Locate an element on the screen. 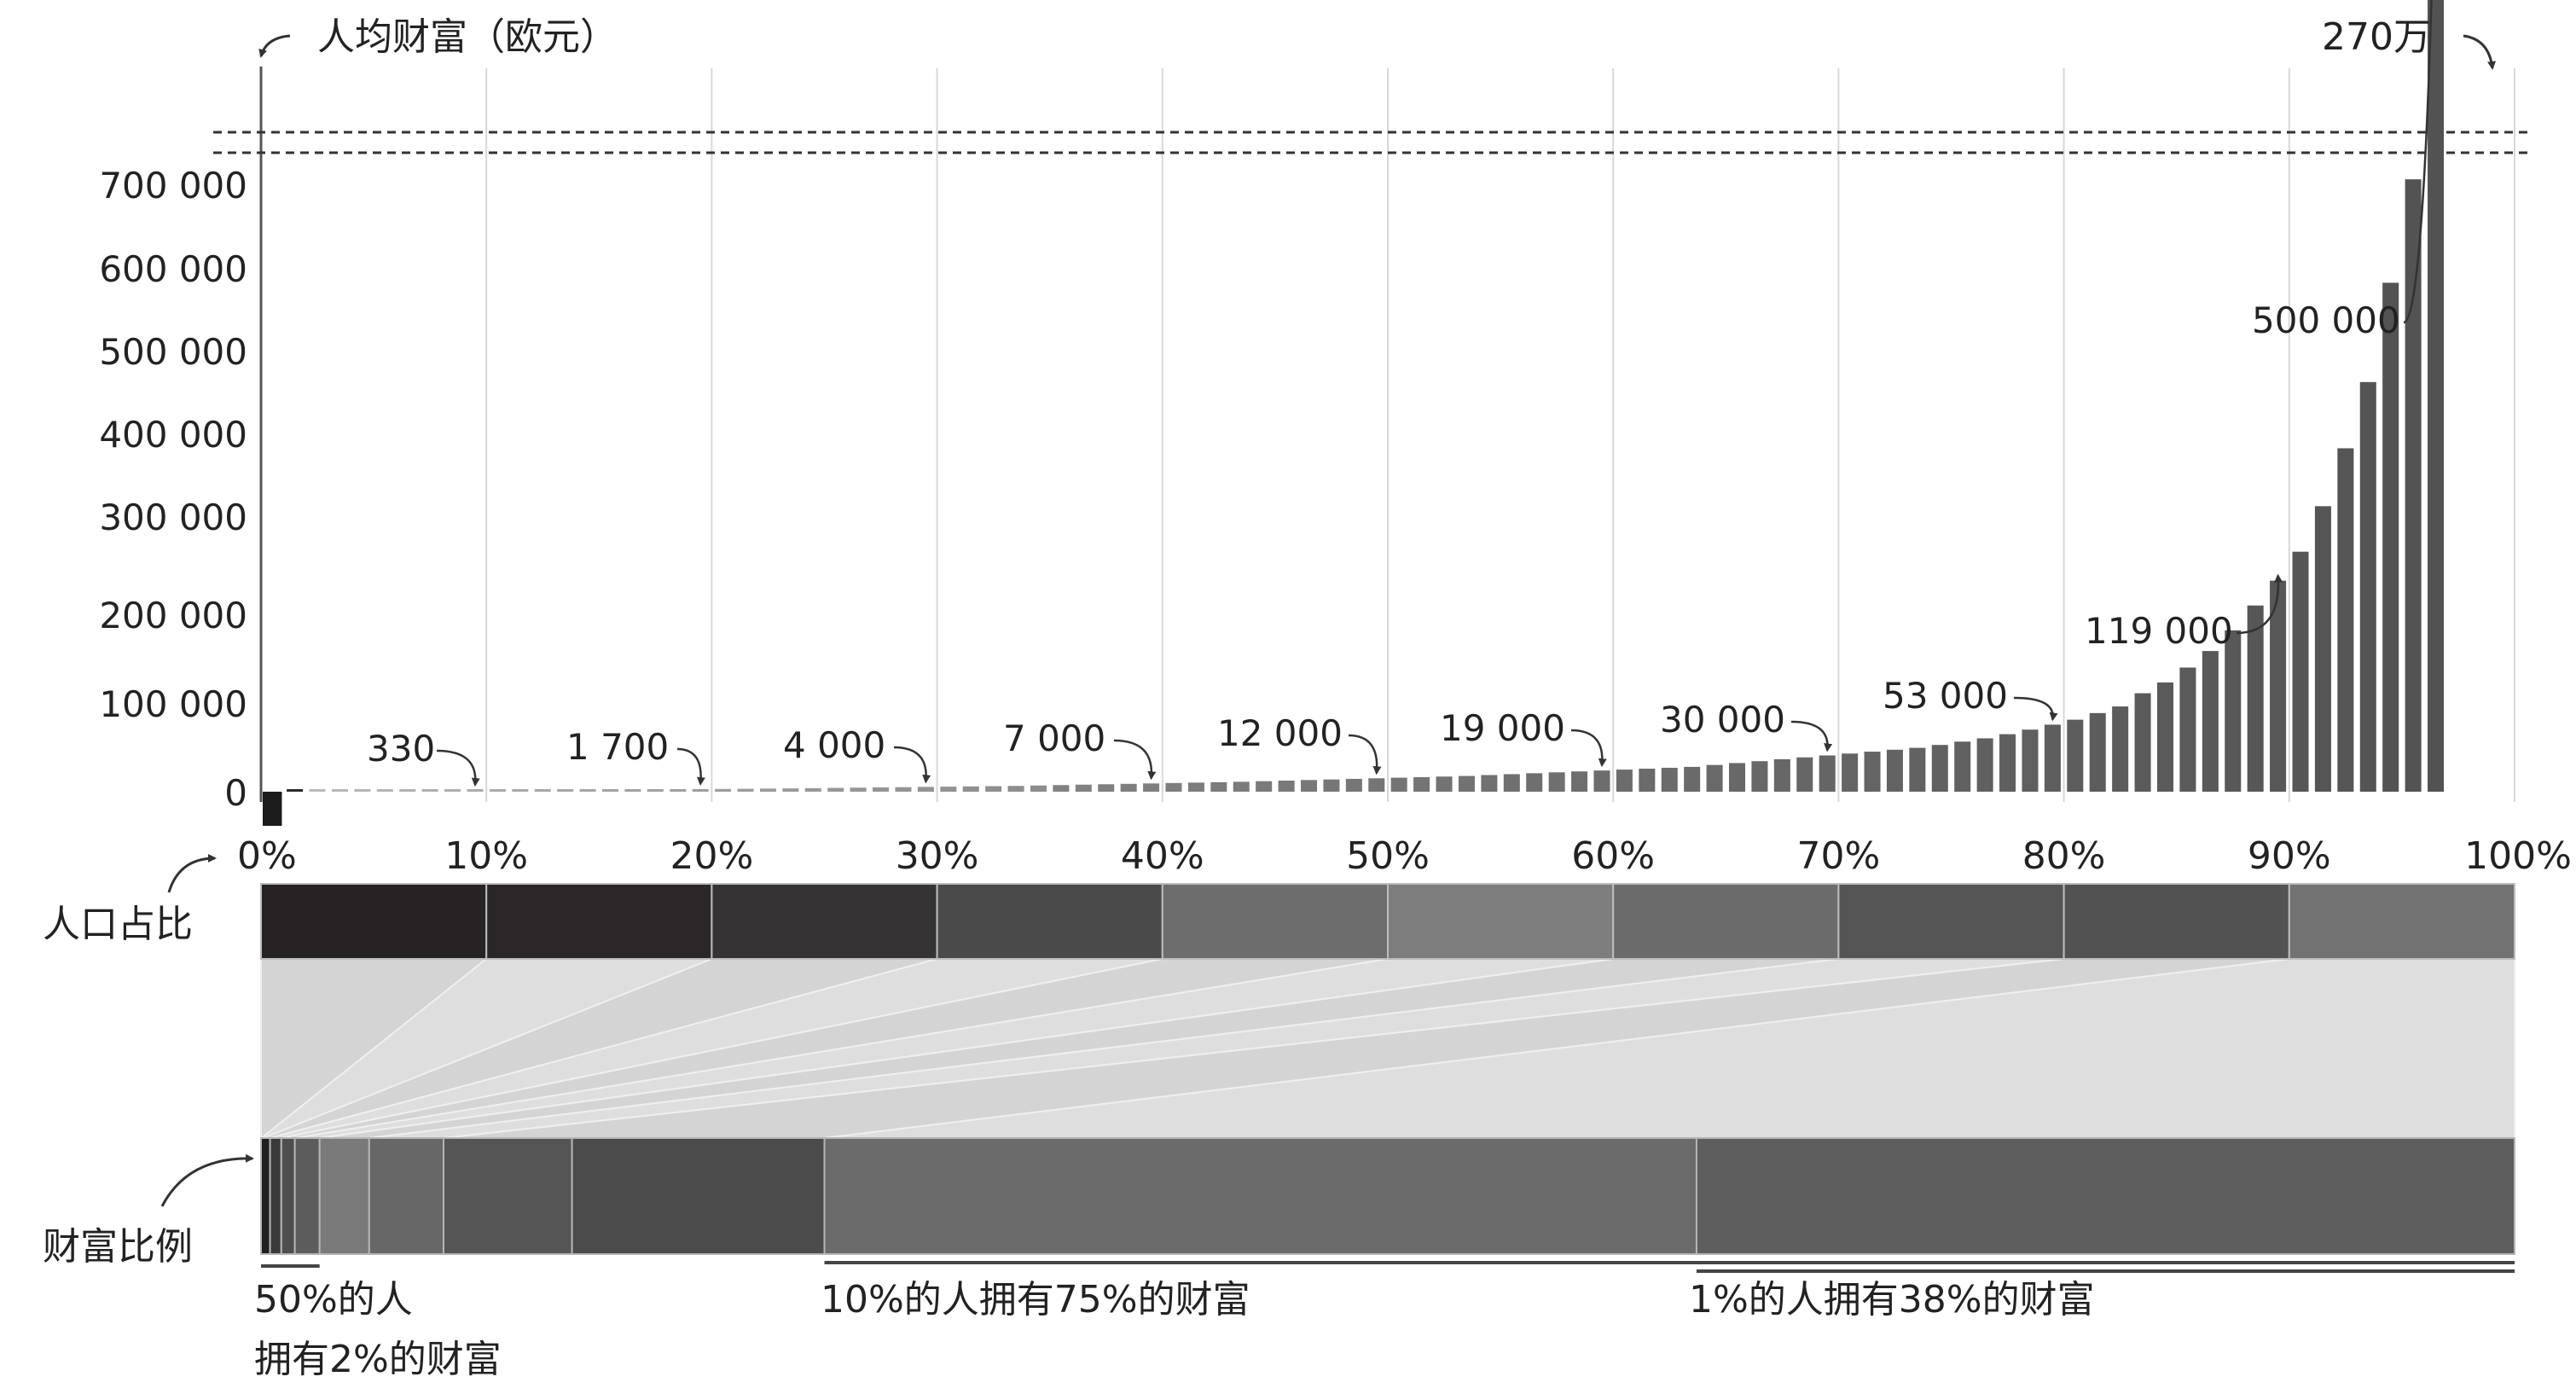 The height and width of the screenshot is (1394, 2576). y-tick-label: 500 000 is located at coordinates (173, 352).